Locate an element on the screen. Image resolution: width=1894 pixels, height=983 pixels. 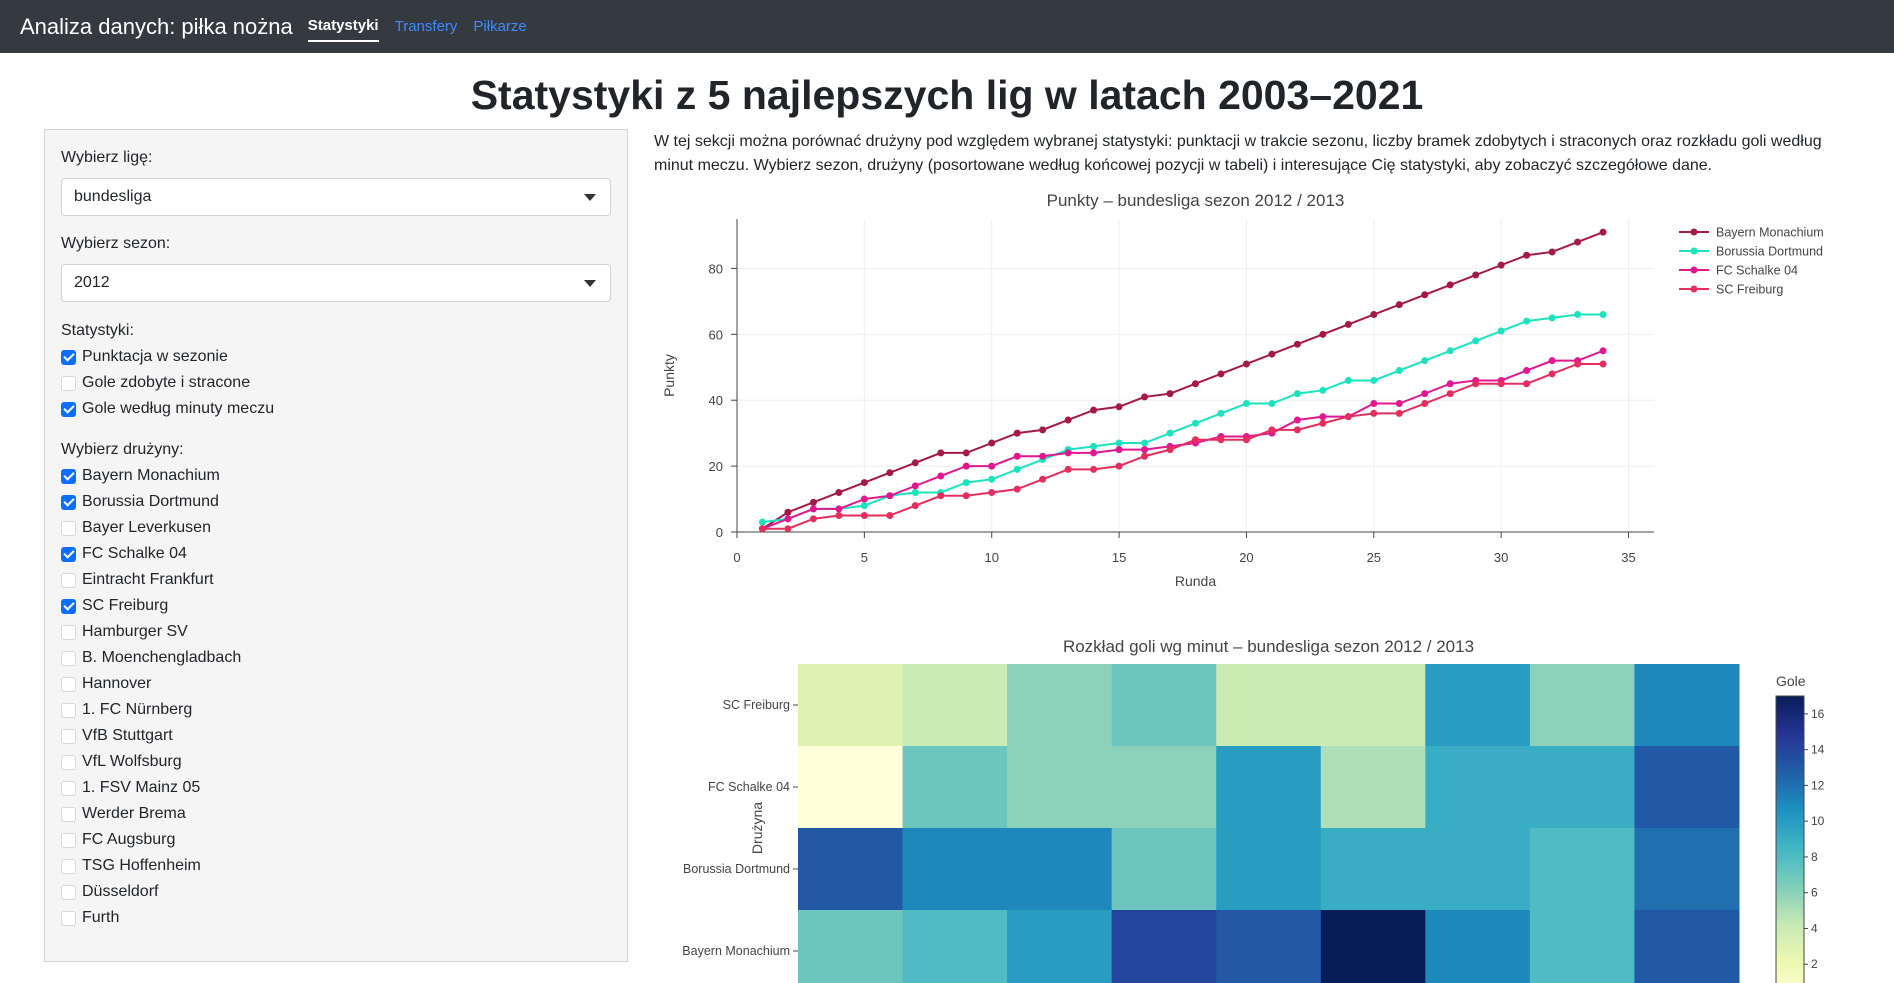
x-tick-label: 20 is located at coordinates (1246, 557).